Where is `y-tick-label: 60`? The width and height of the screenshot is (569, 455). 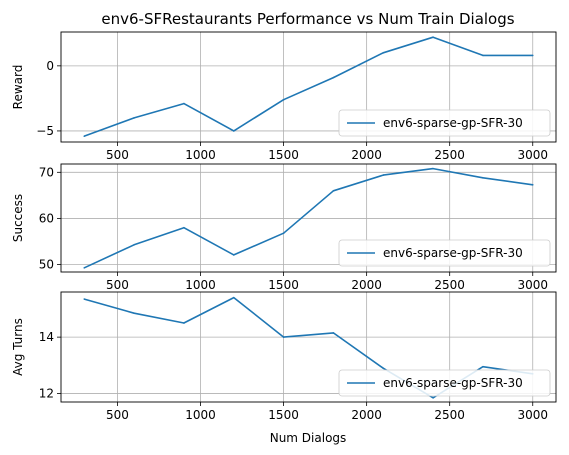
y-tick-label: 60 is located at coordinates (46, 218).